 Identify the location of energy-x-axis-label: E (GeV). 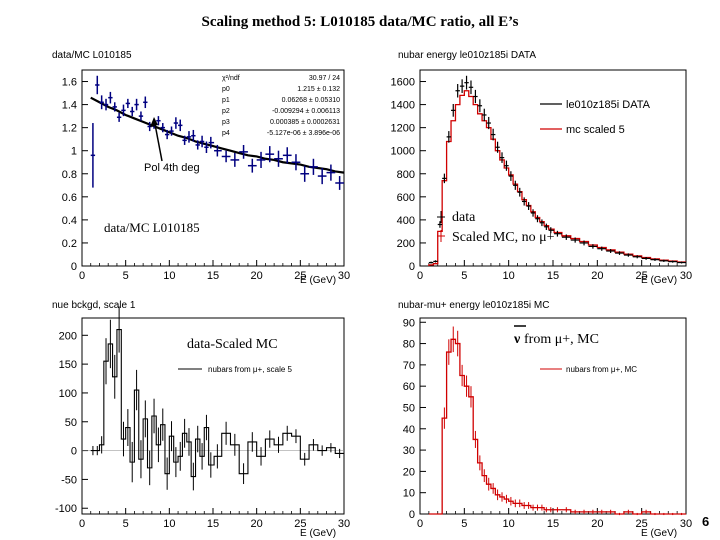
(659, 280).